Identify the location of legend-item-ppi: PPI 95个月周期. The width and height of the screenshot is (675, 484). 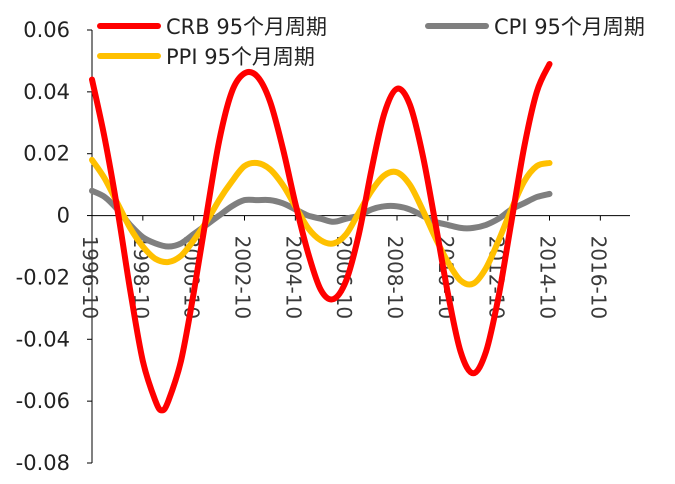
(206, 57).